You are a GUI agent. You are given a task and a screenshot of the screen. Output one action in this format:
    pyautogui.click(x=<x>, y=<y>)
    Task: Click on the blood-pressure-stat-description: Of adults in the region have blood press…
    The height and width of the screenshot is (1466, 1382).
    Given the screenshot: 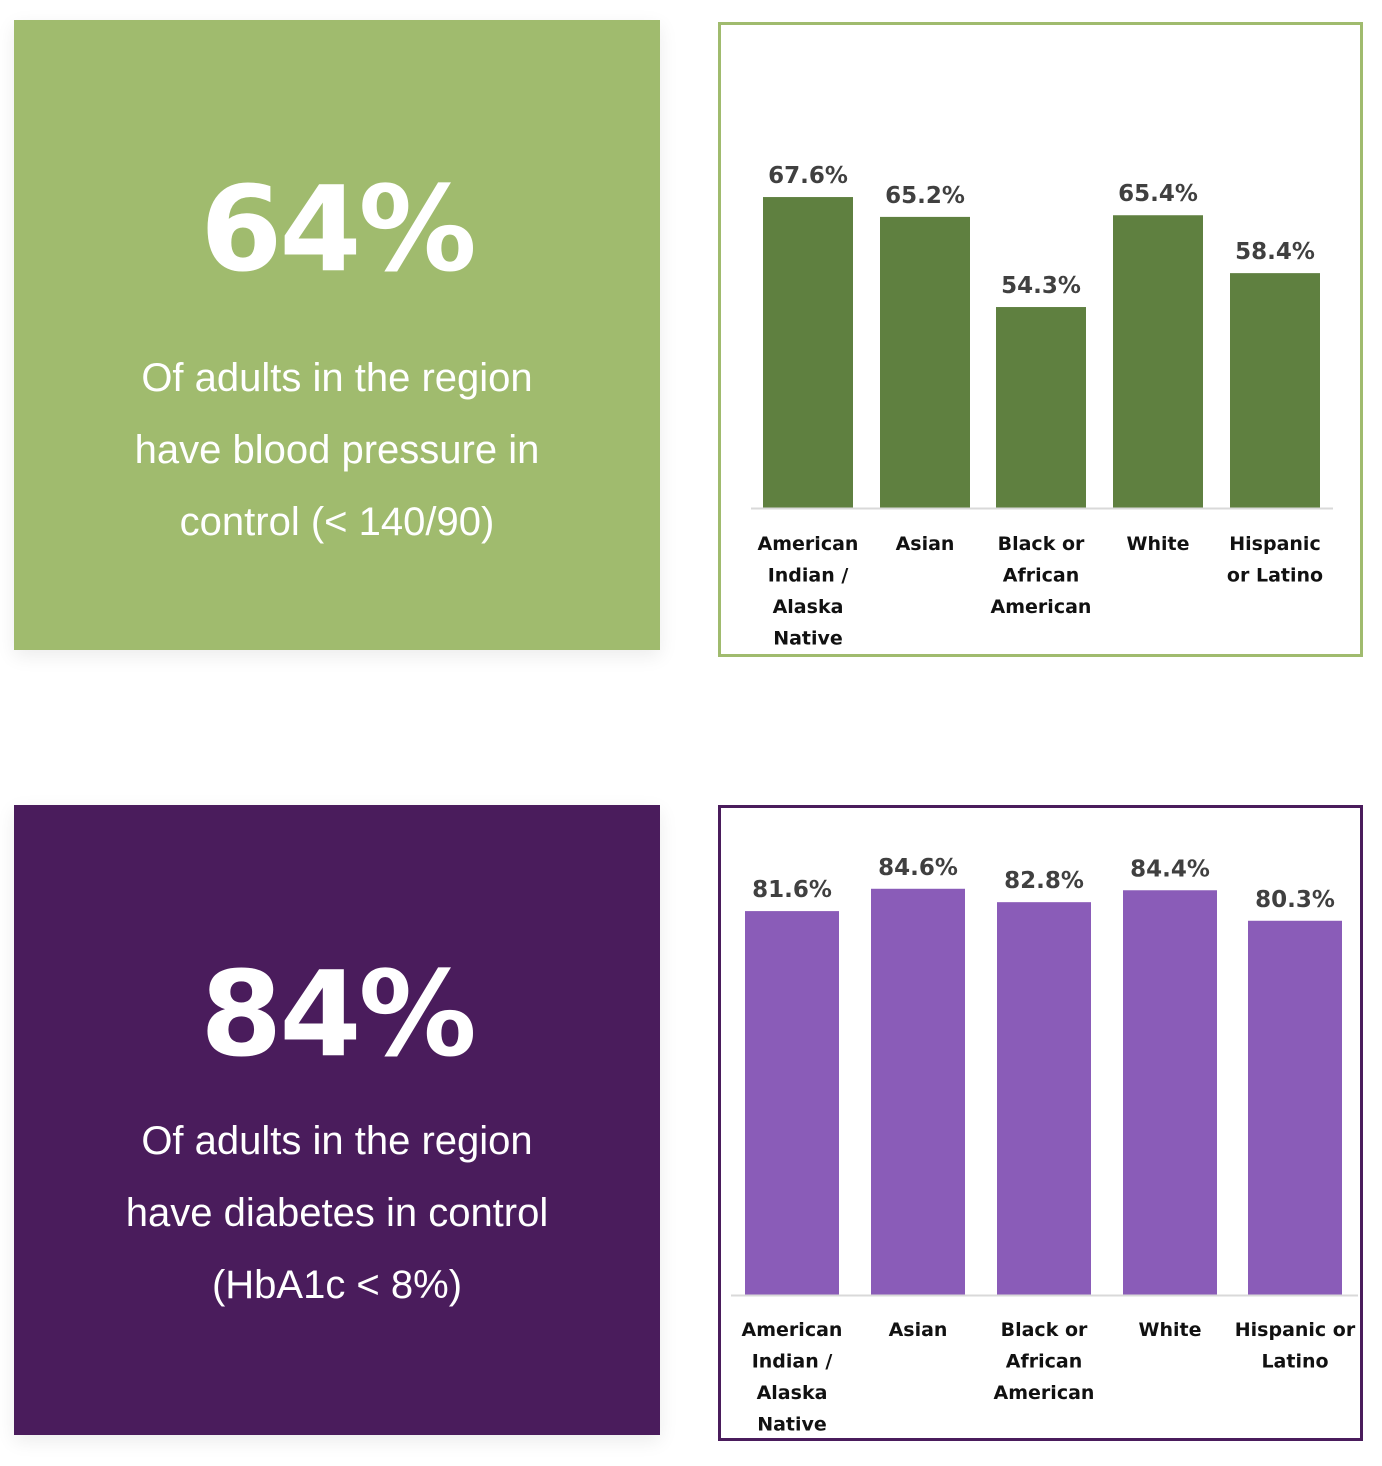 What is the action you would take?
    pyautogui.click(x=337, y=450)
    